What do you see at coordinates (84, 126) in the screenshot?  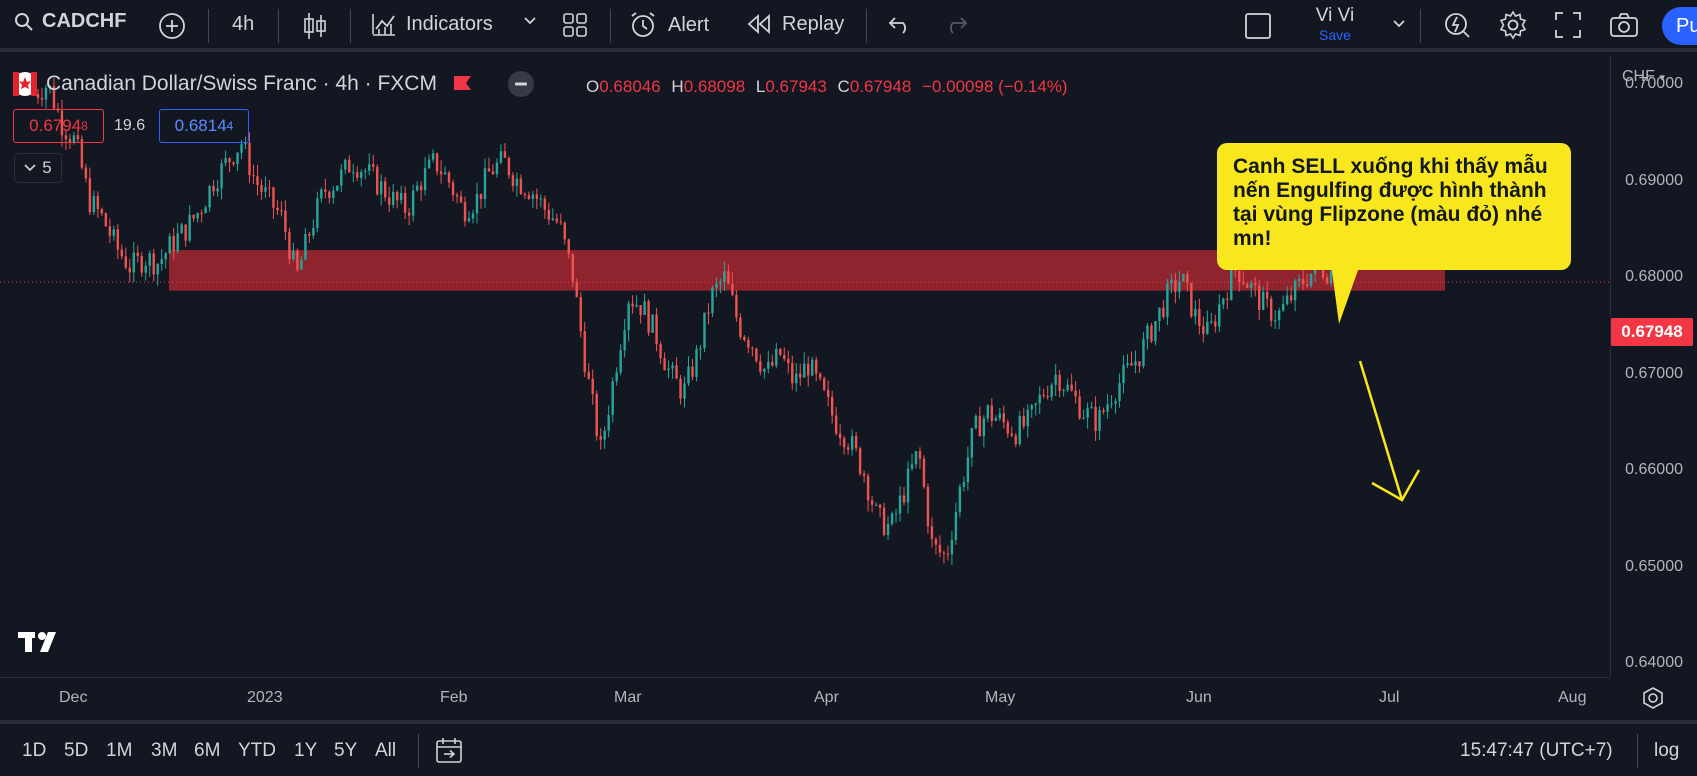 I see `sell-price-pipette: 8` at bounding box center [84, 126].